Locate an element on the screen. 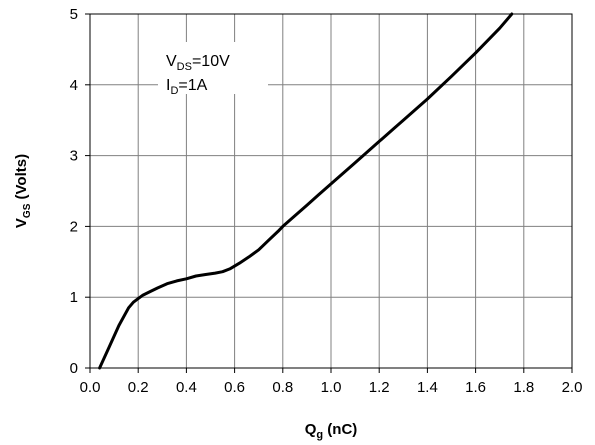 This screenshot has height=445, width=595. annotation-vds-main: V is located at coordinates (171, 61).